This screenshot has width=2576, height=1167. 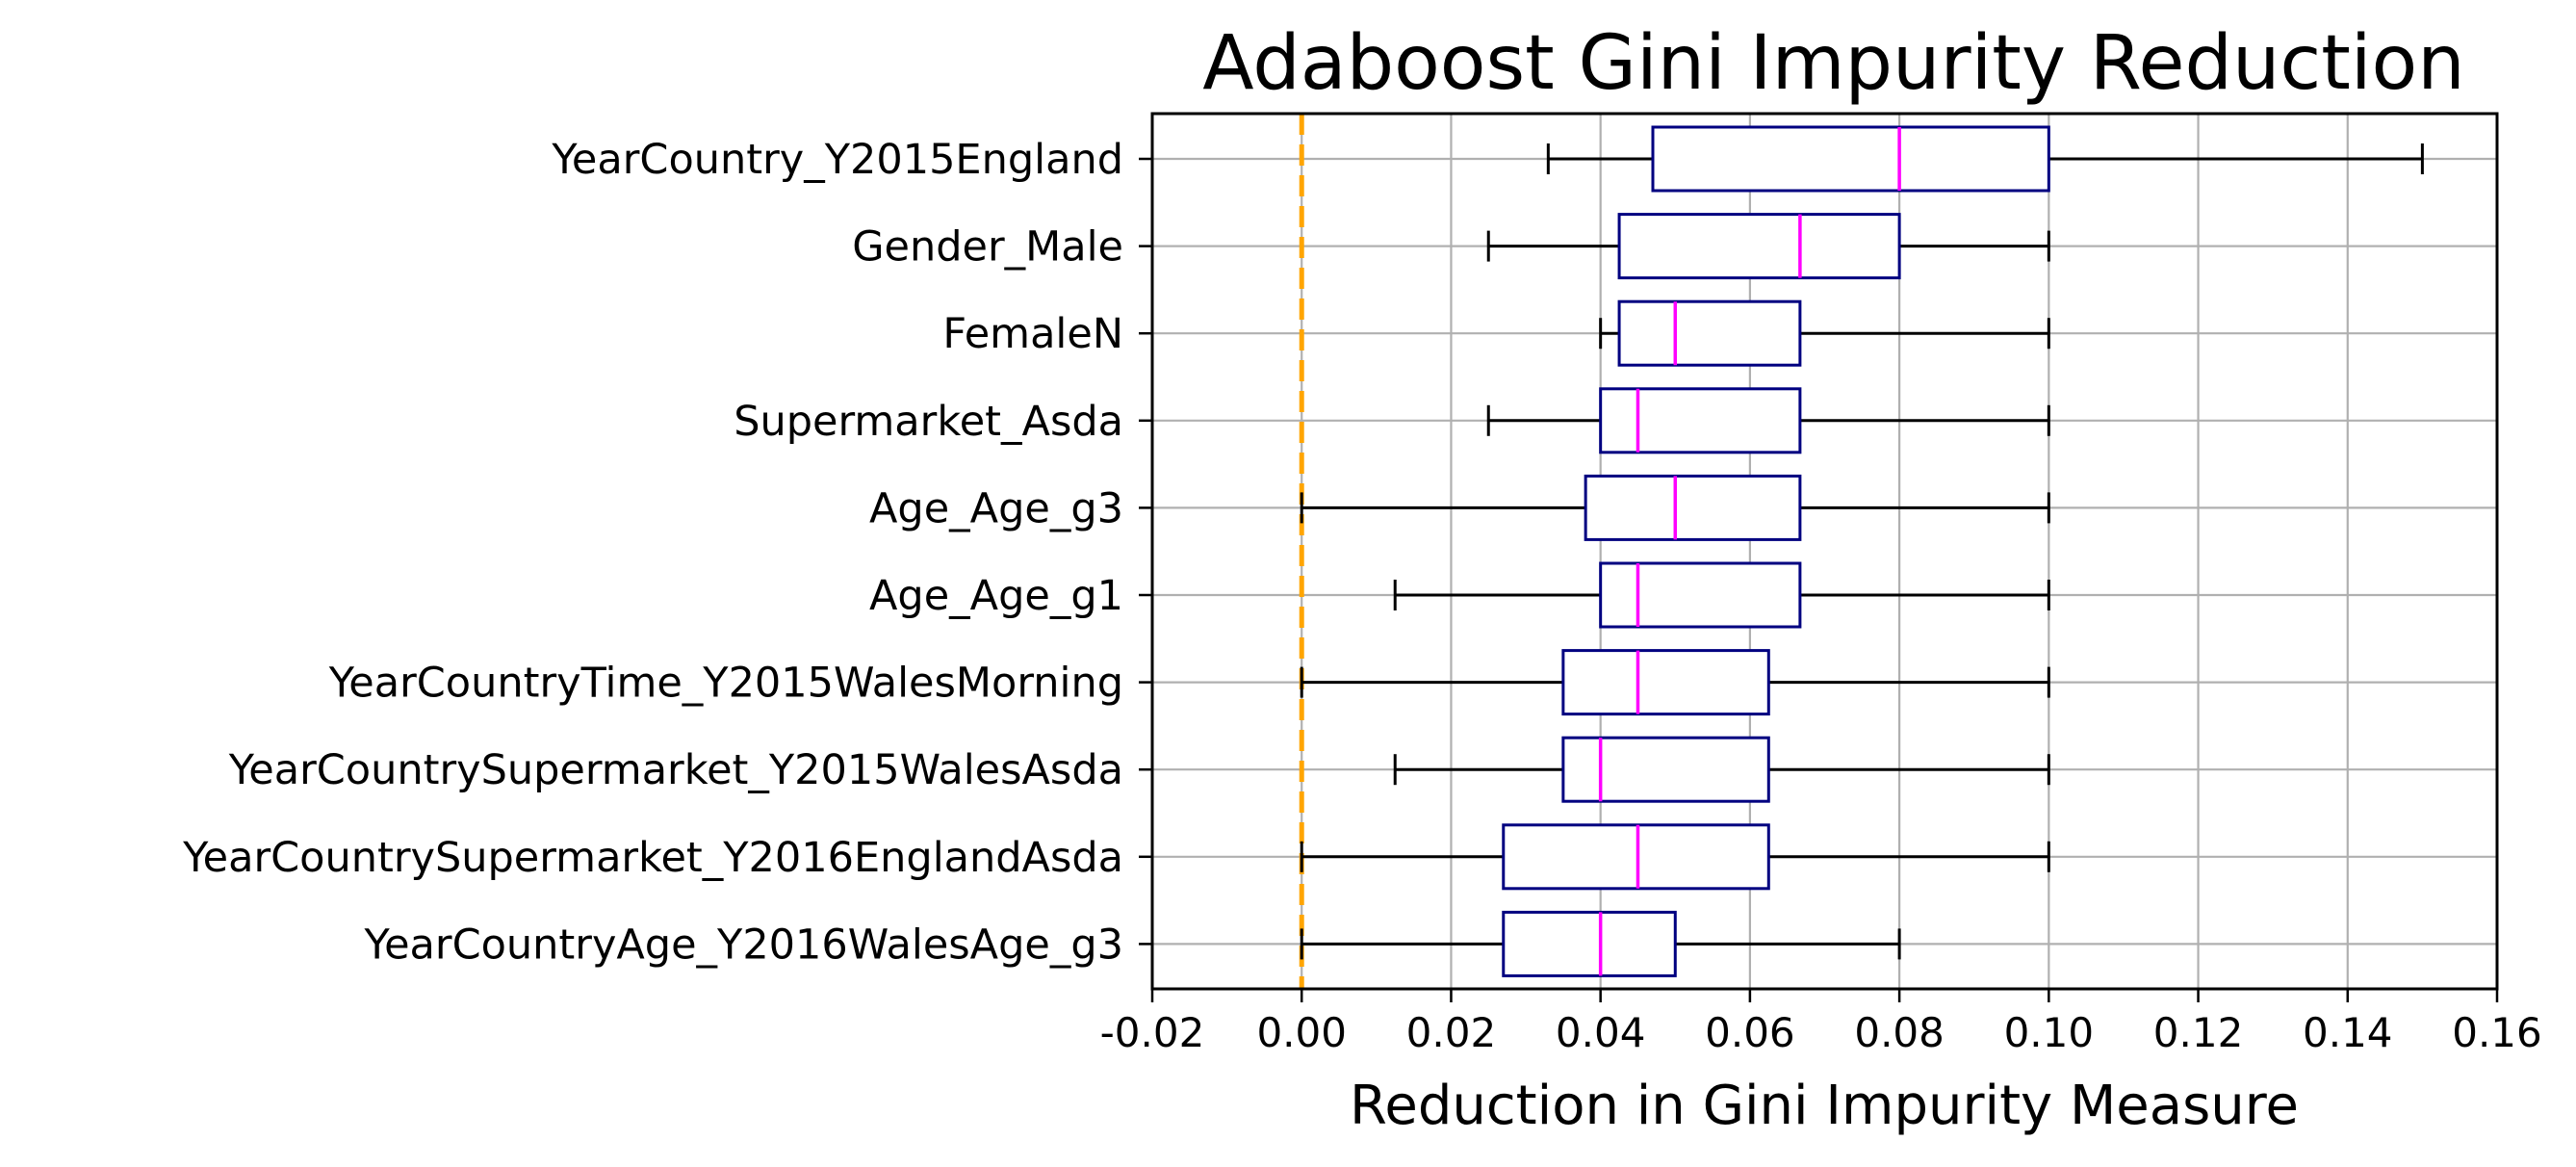 What do you see at coordinates (996, 508) in the screenshot?
I see `category-label: Age_Age_g3` at bounding box center [996, 508].